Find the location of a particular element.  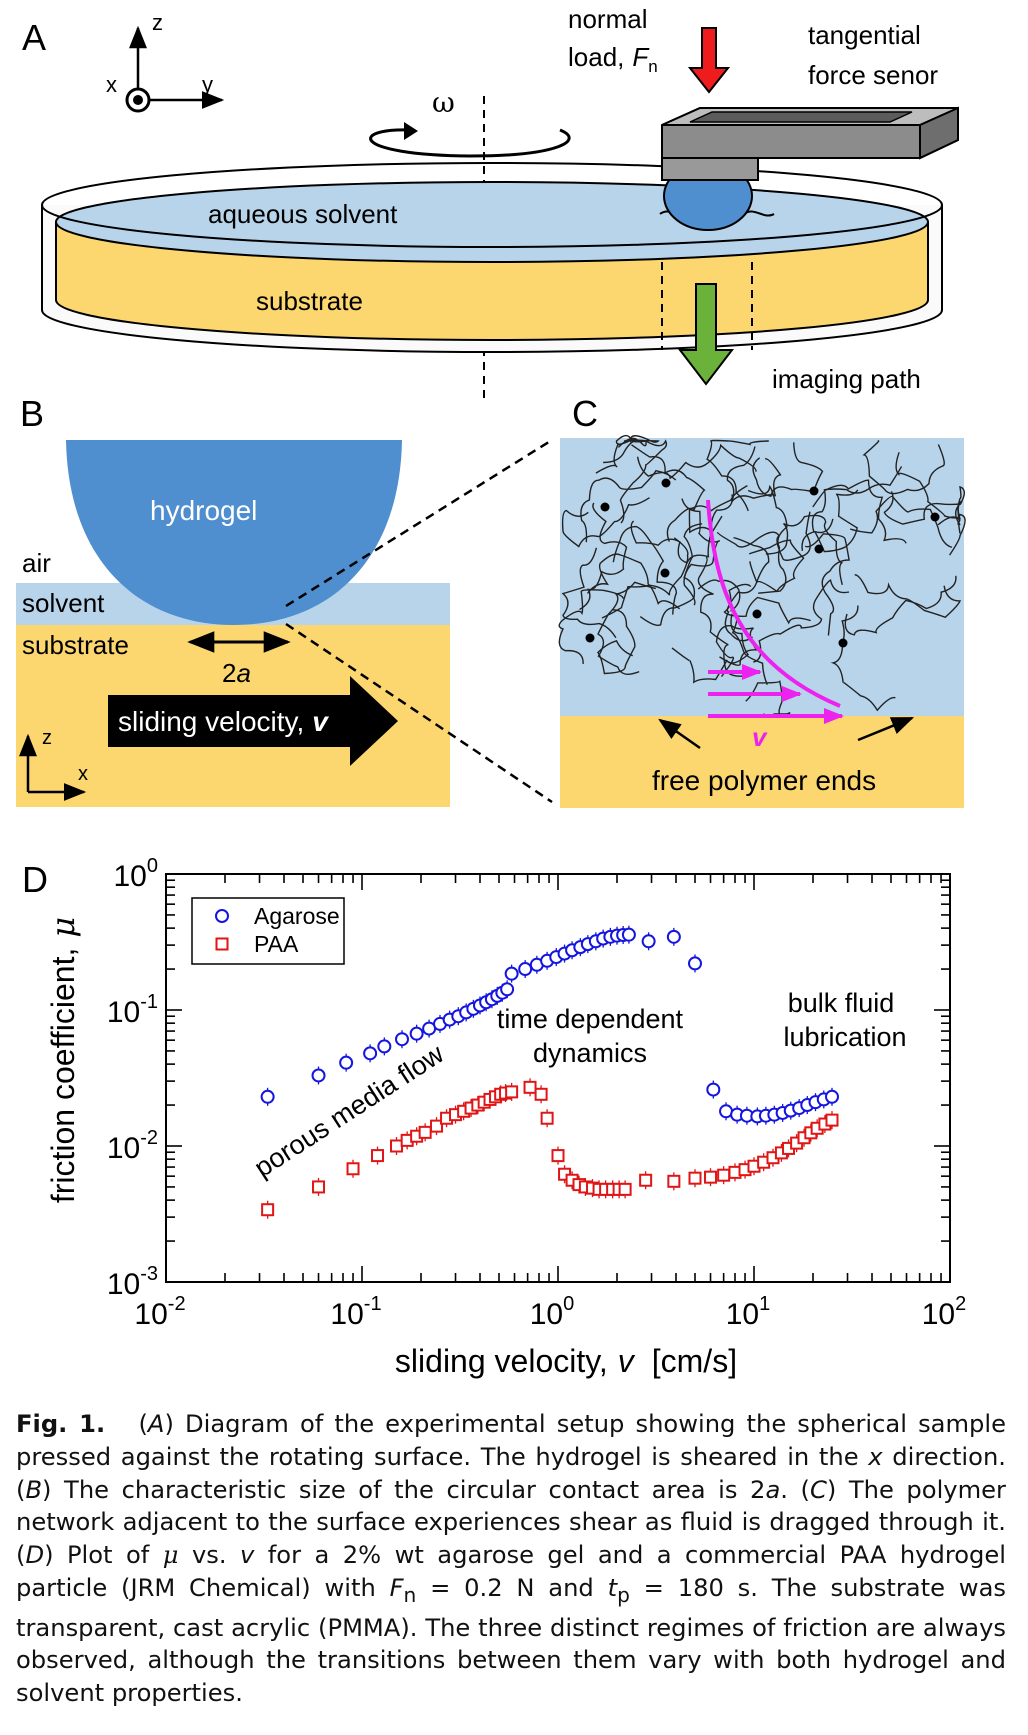

x-tick-label: 10-1 is located at coordinates (355, 1312).